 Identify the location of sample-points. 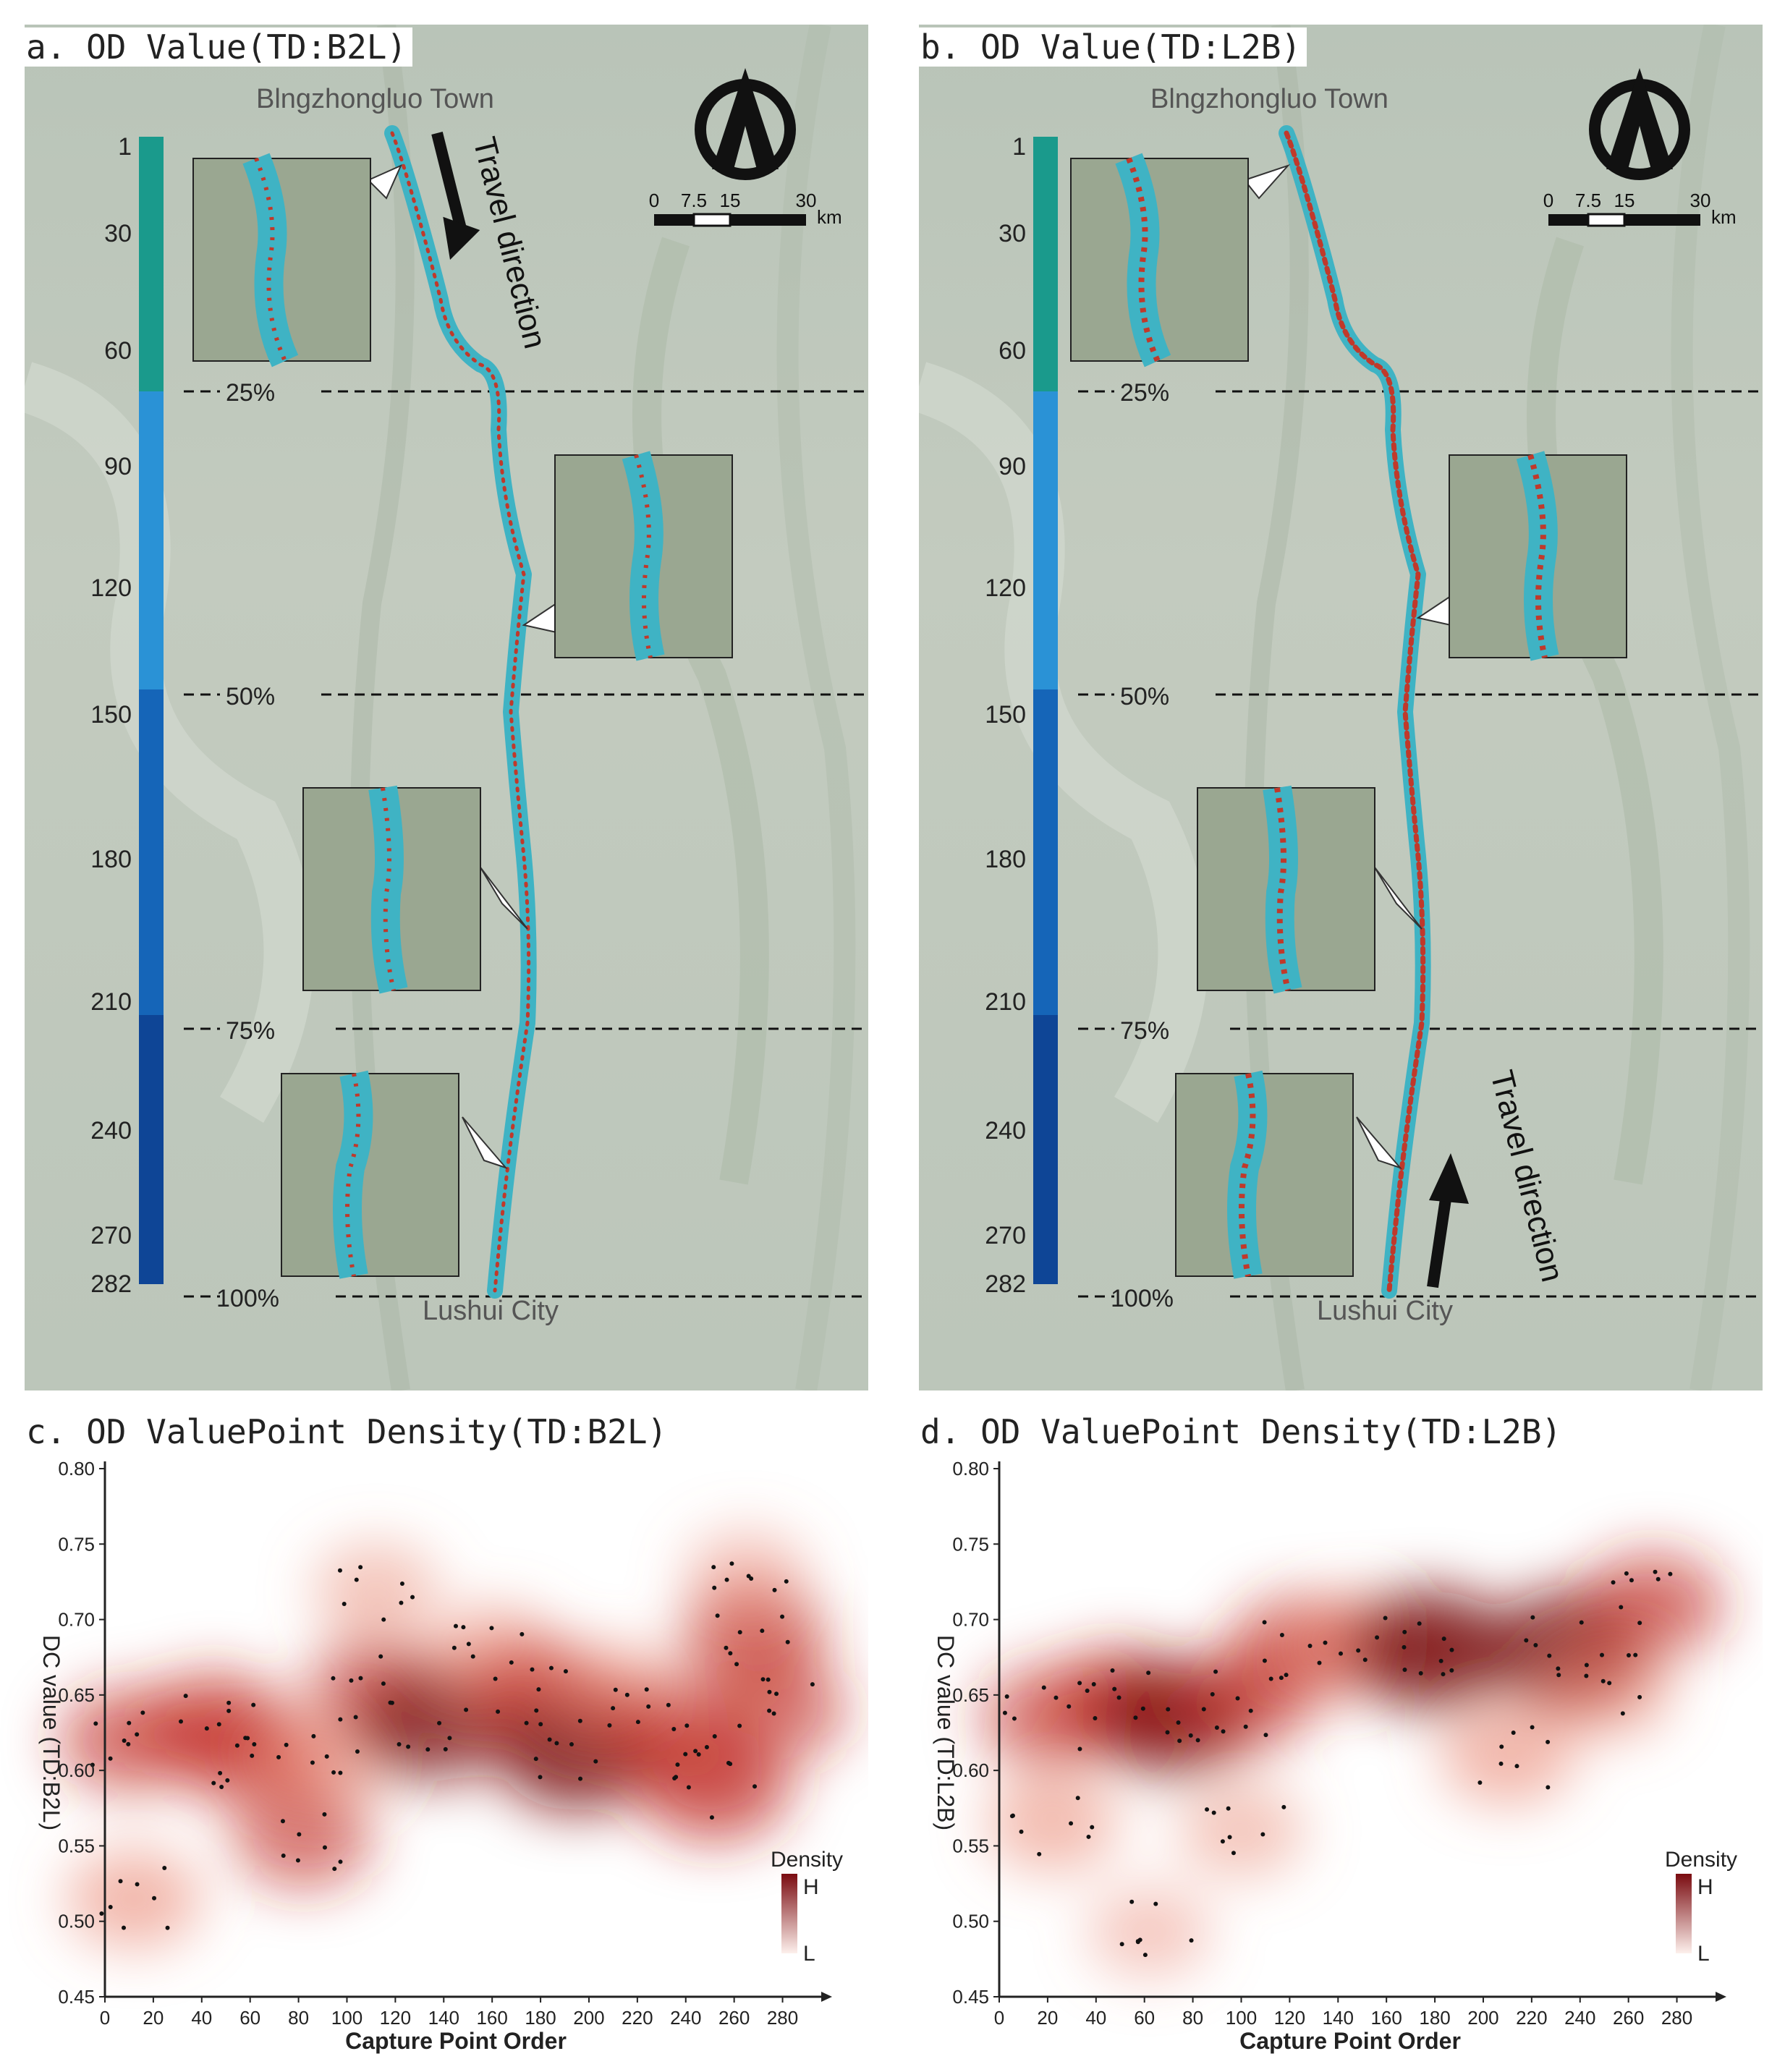
(452, 1745).